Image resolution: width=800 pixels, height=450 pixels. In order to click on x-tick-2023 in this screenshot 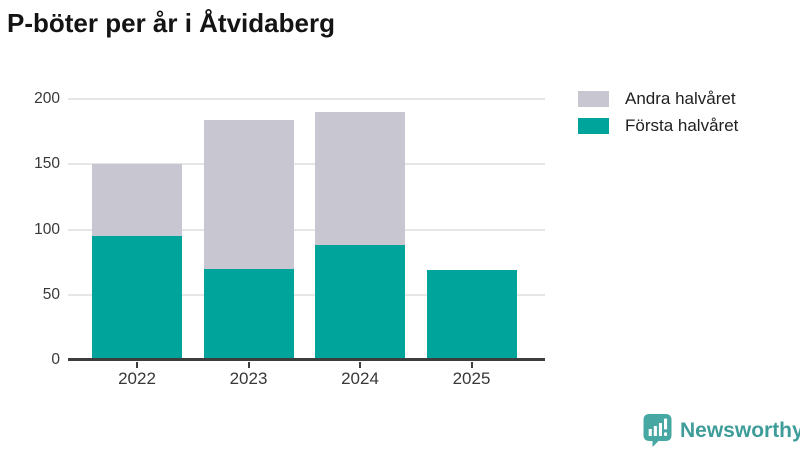, I will do `click(248, 365)`.